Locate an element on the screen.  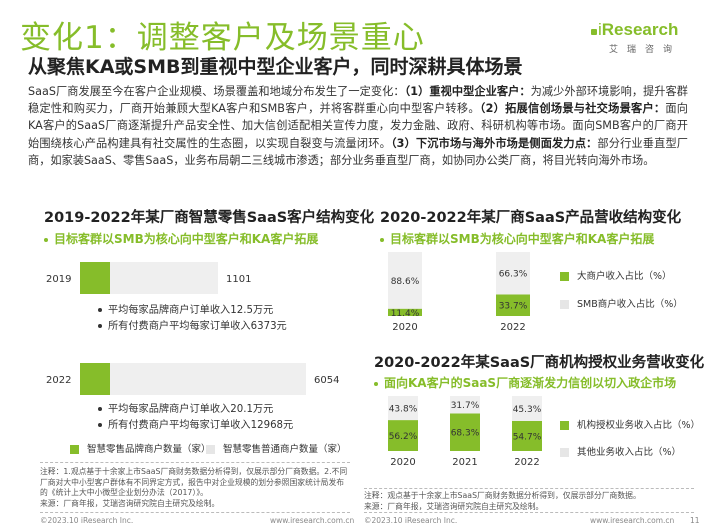
right-top-legend-smb-text: SMB商户收入占比（%） is located at coordinates (630, 304).